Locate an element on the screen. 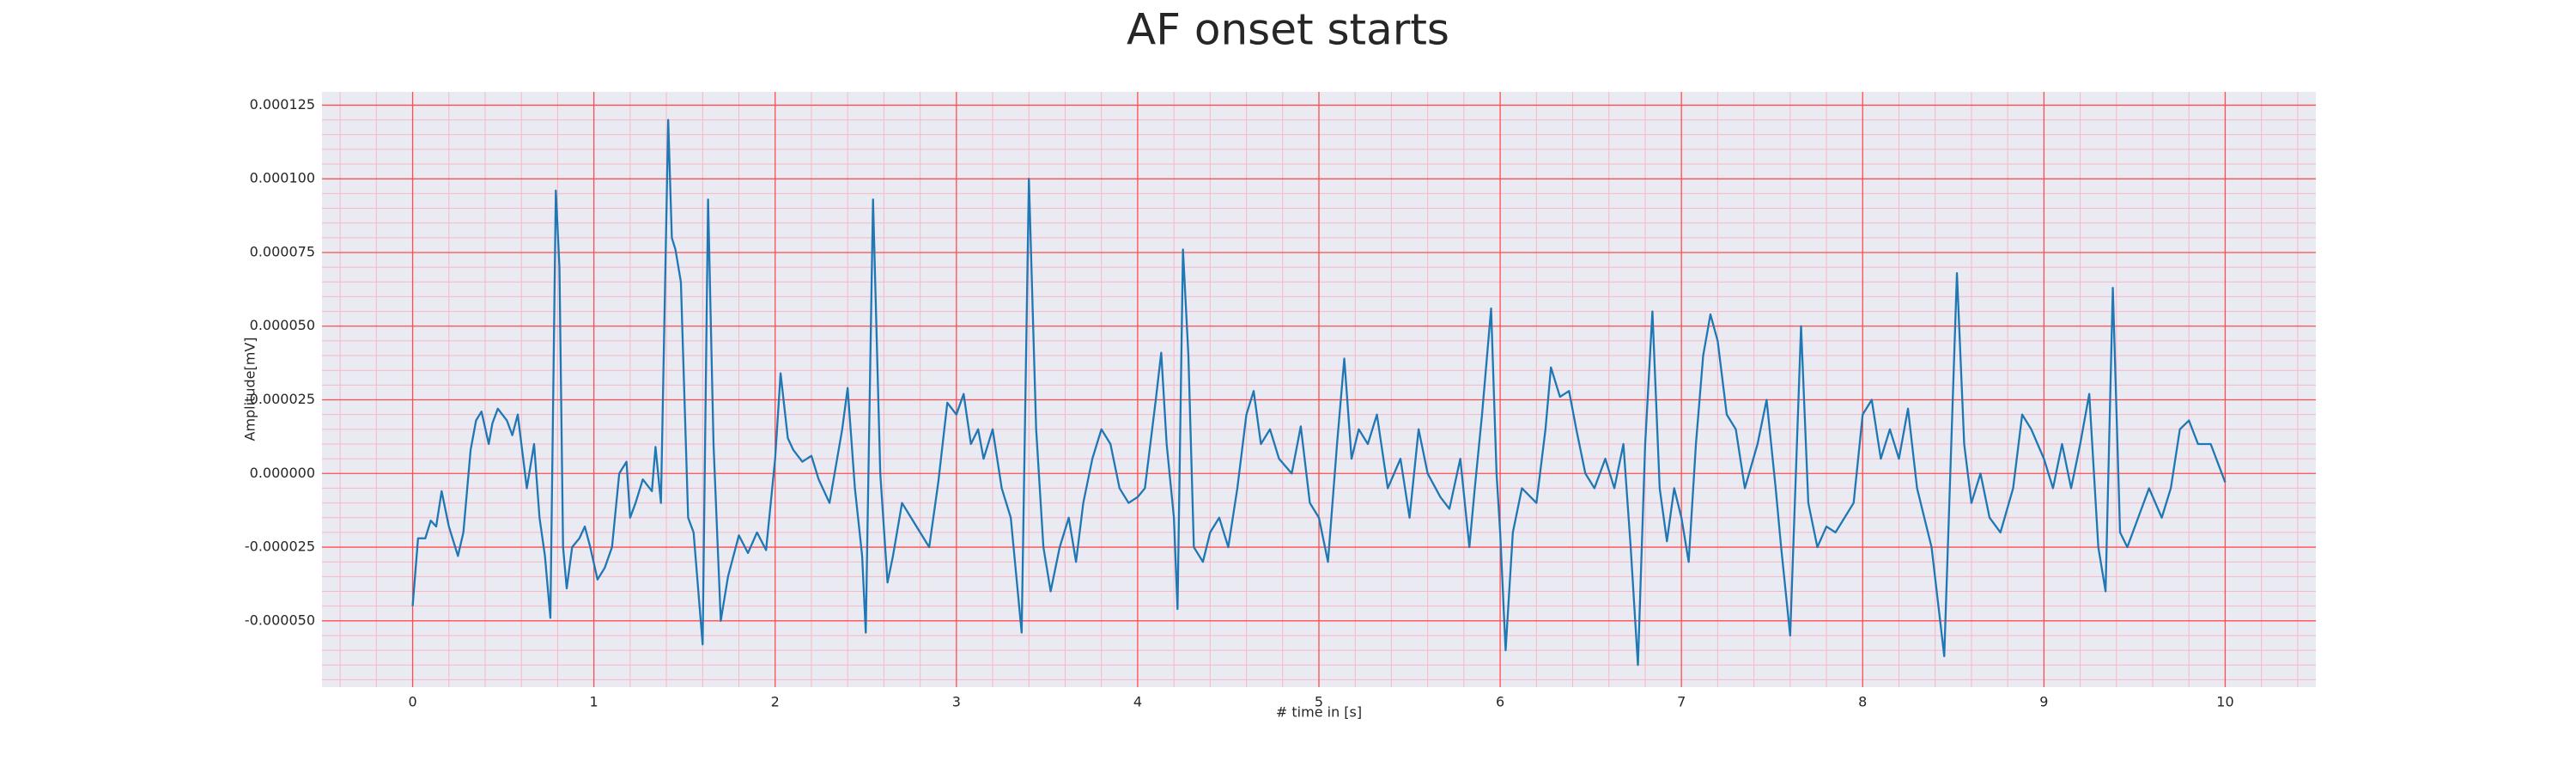  y-tick-label: -0.000050 is located at coordinates (280, 620).